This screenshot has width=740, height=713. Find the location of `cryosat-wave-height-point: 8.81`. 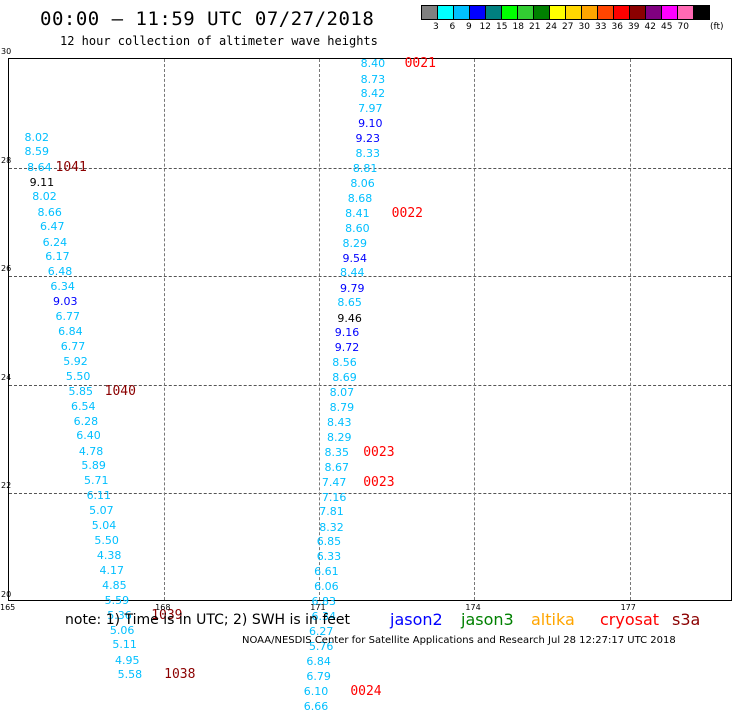

cryosat-wave-height-point: 8.81 is located at coordinates (365, 169).